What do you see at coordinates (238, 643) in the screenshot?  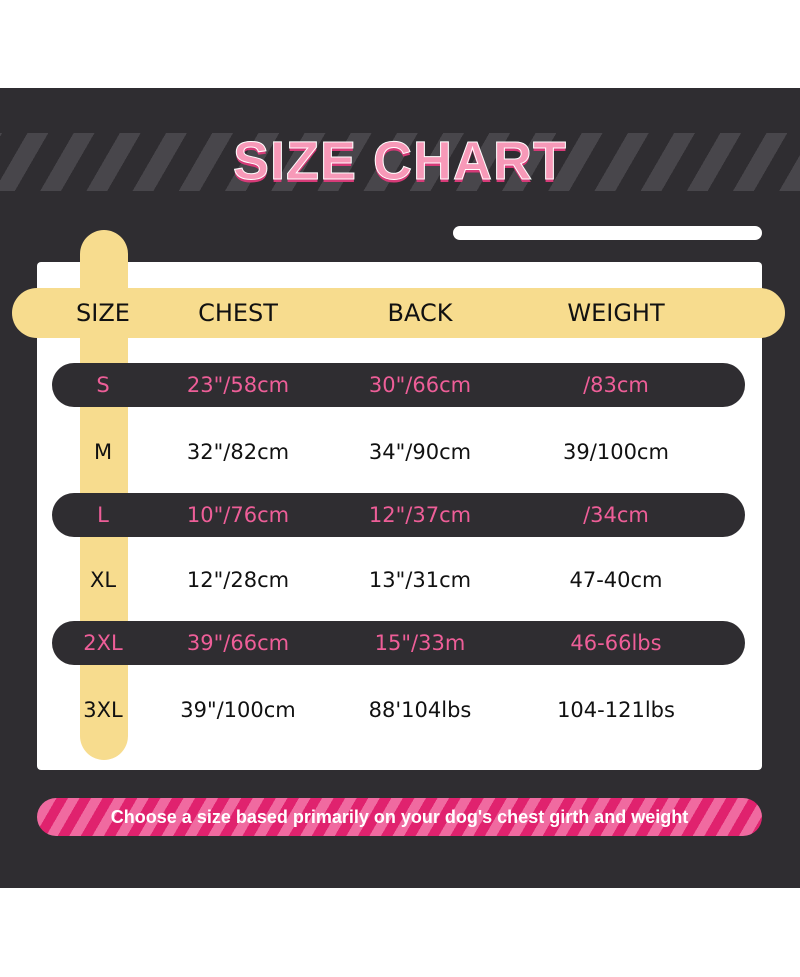 I see `cell-chest: 39"/66cm` at bounding box center [238, 643].